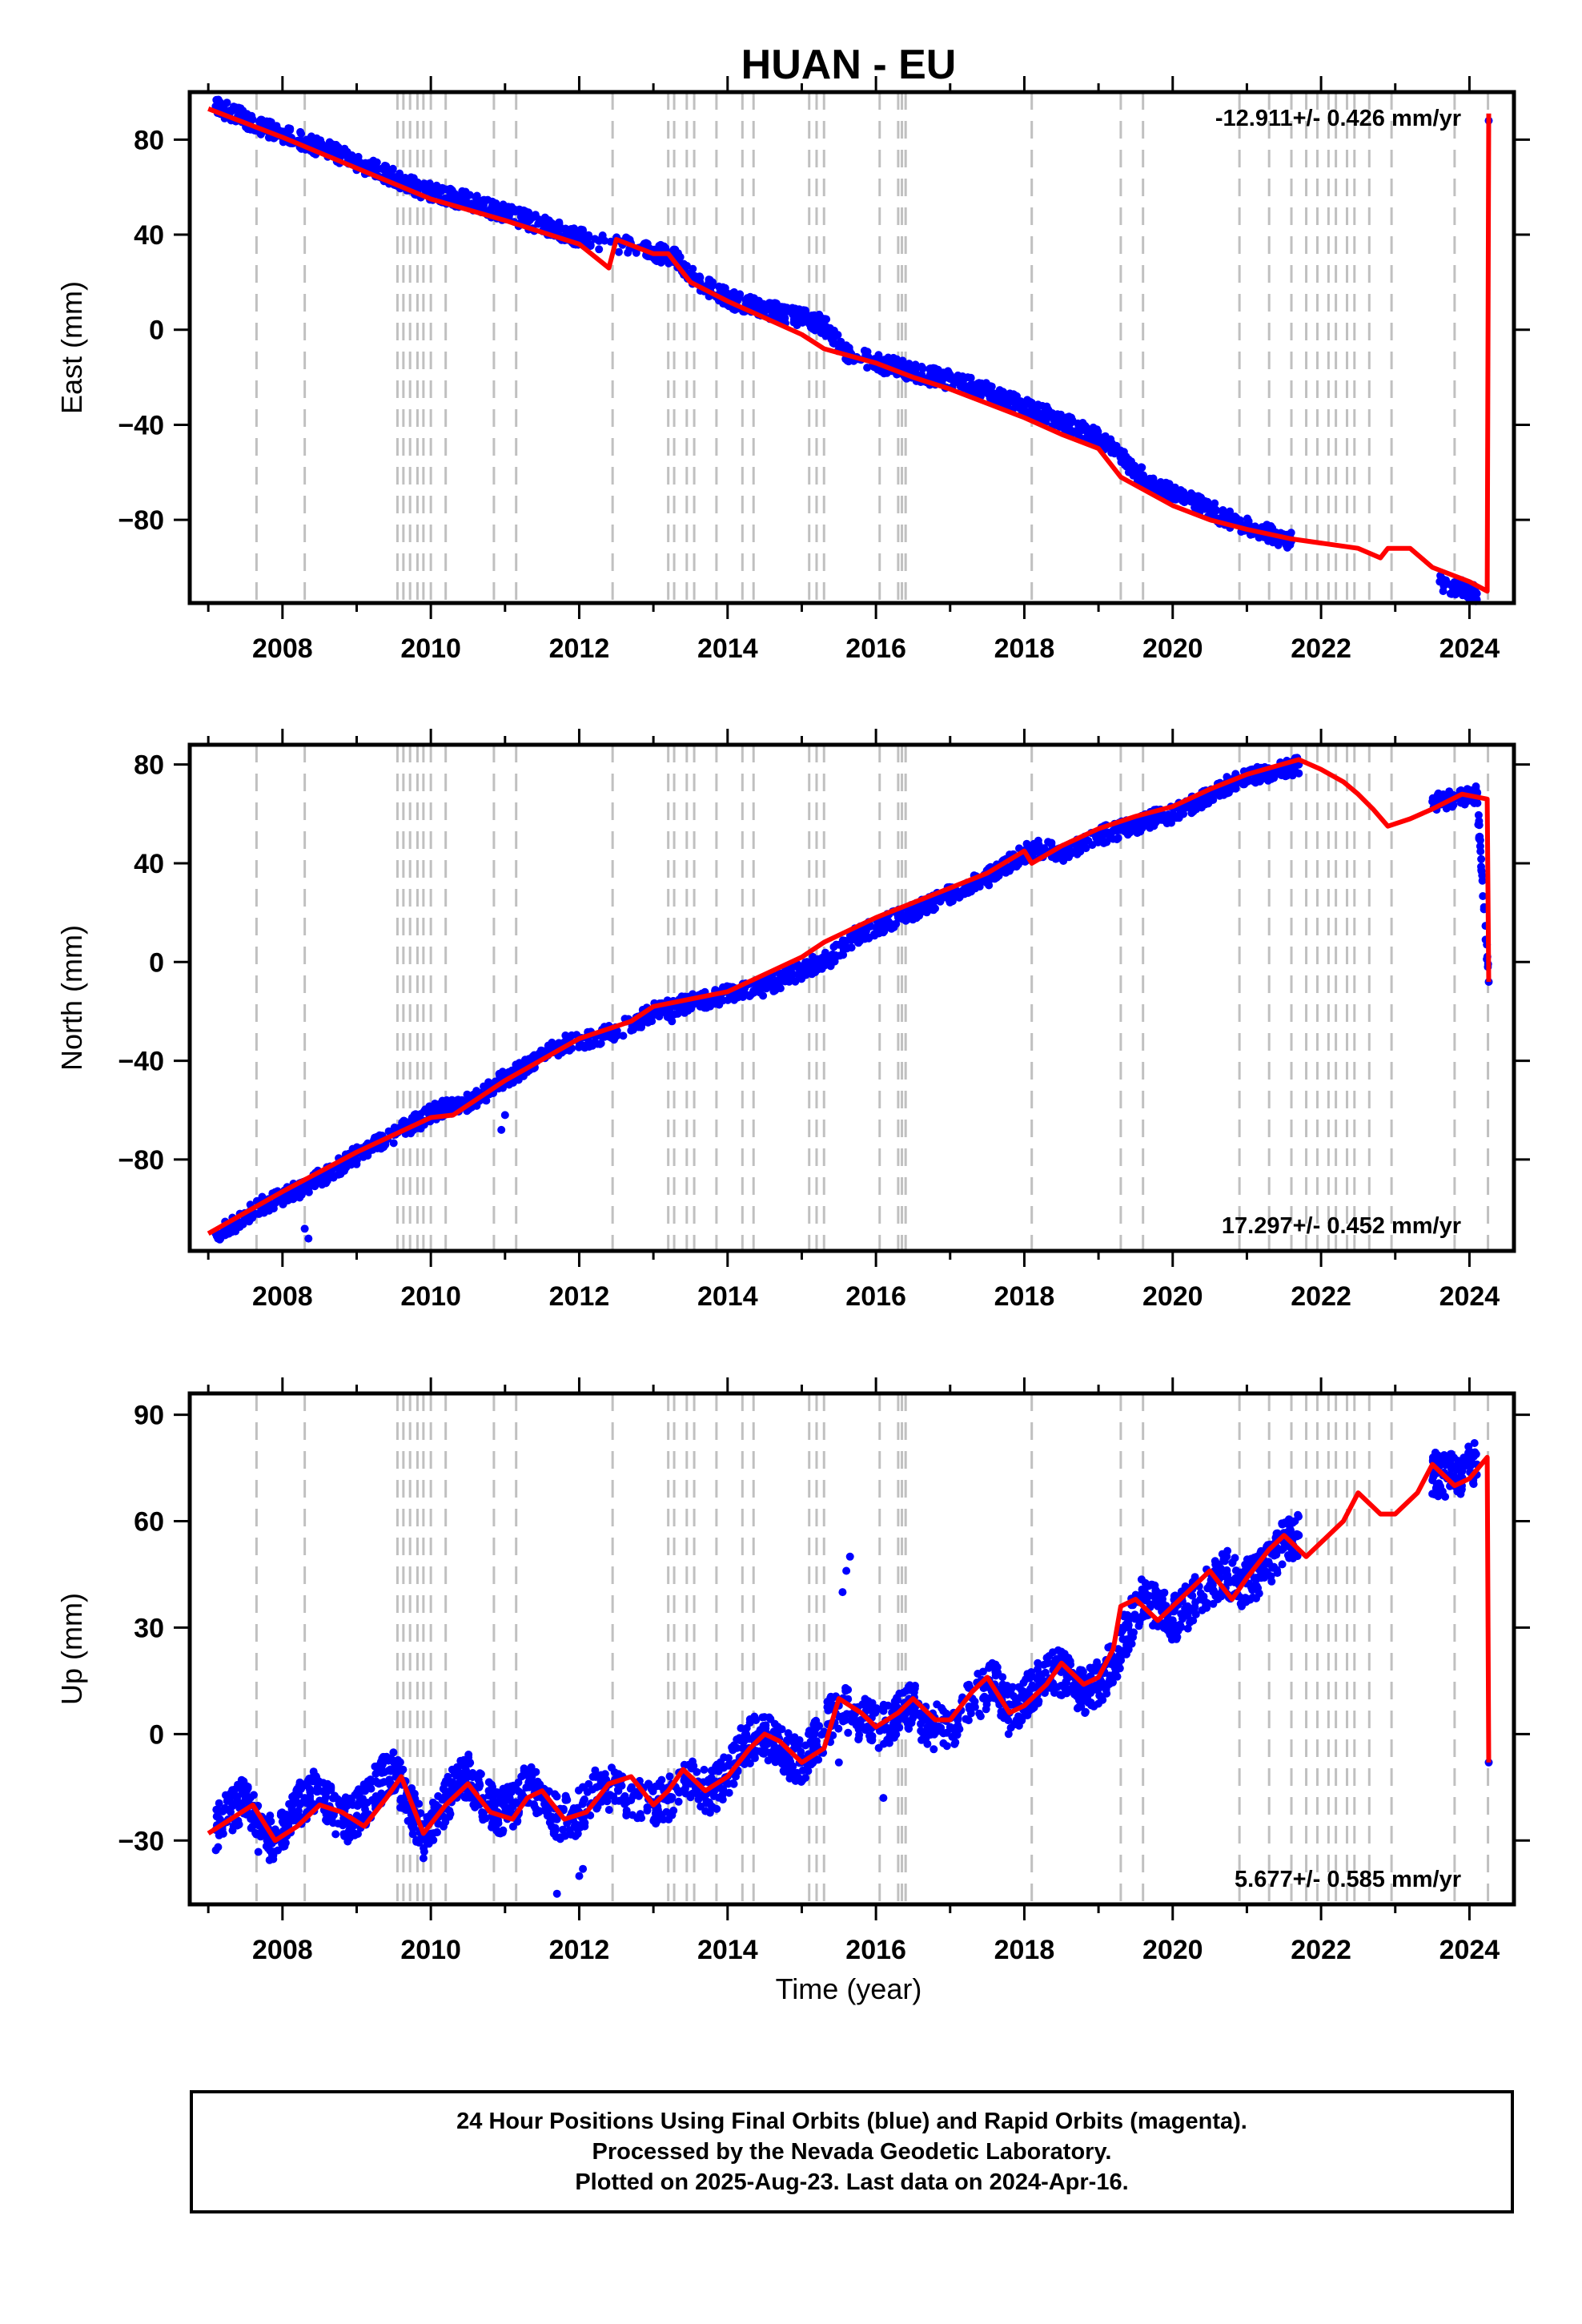 The height and width of the screenshot is (2324, 1582). What do you see at coordinates (141, 520) in the screenshot?
I see `east-ytick-label: −80` at bounding box center [141, 520].